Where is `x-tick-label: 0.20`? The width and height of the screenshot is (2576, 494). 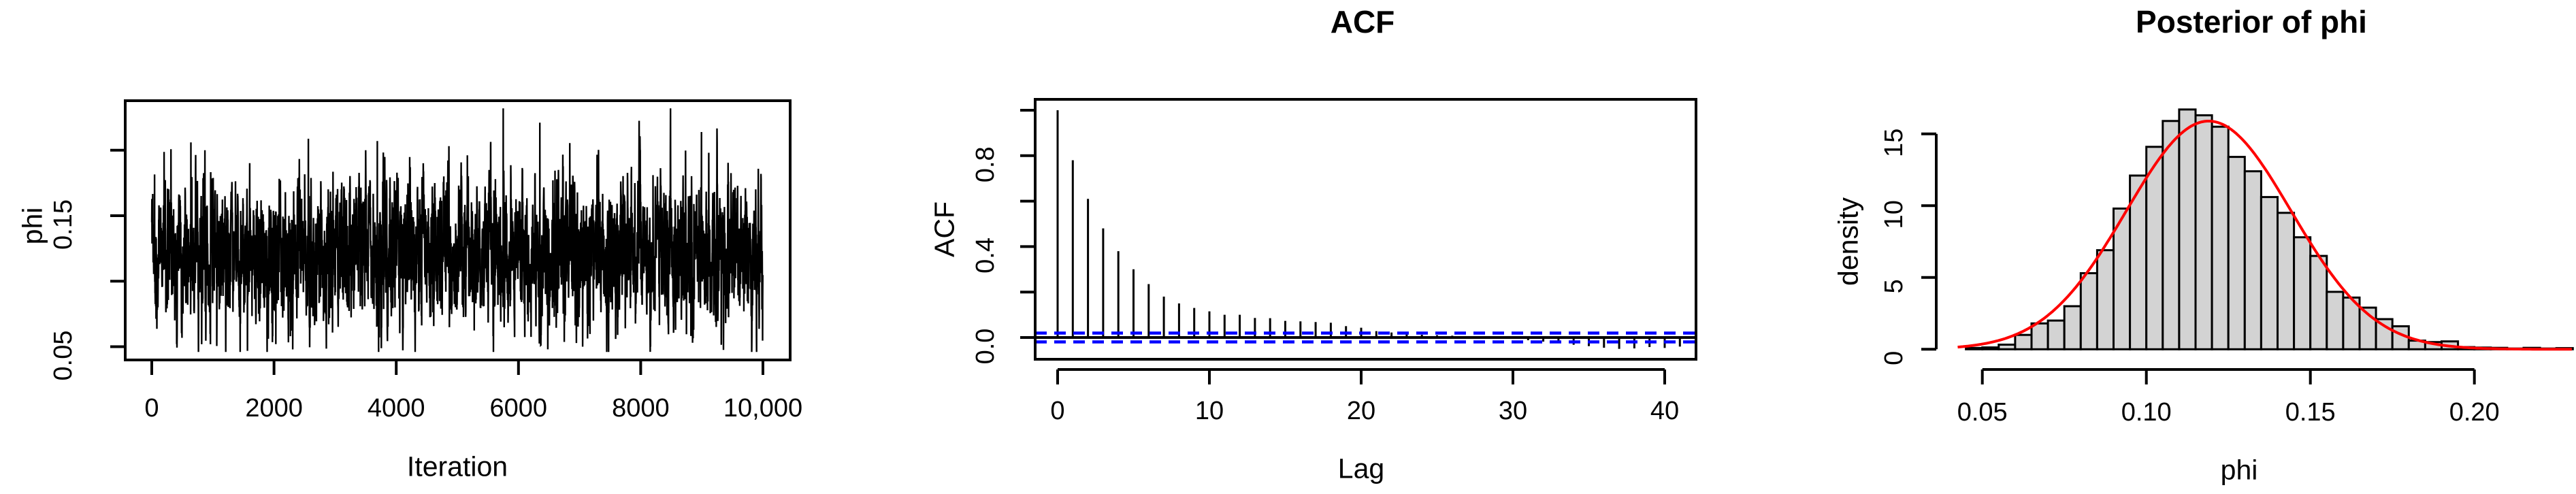 x-tick-label: 0.20 is located at coordinates (2474, 412).